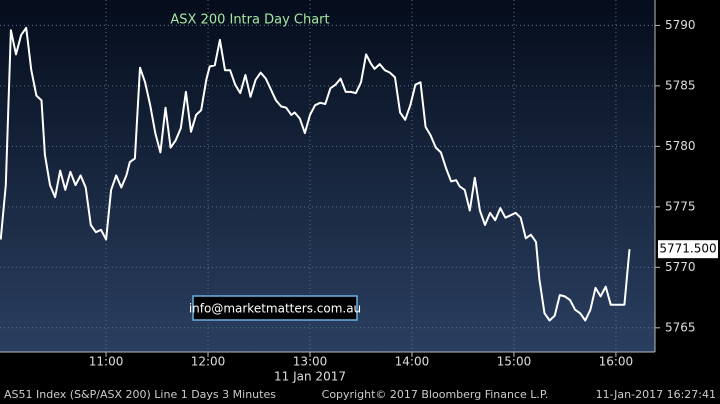 This screenshot has height=404, width=720. What do you see at coordinates (680, 85) in the screenshot?
I see `y-tick-label: 5785` at bounding box center [680, 85].